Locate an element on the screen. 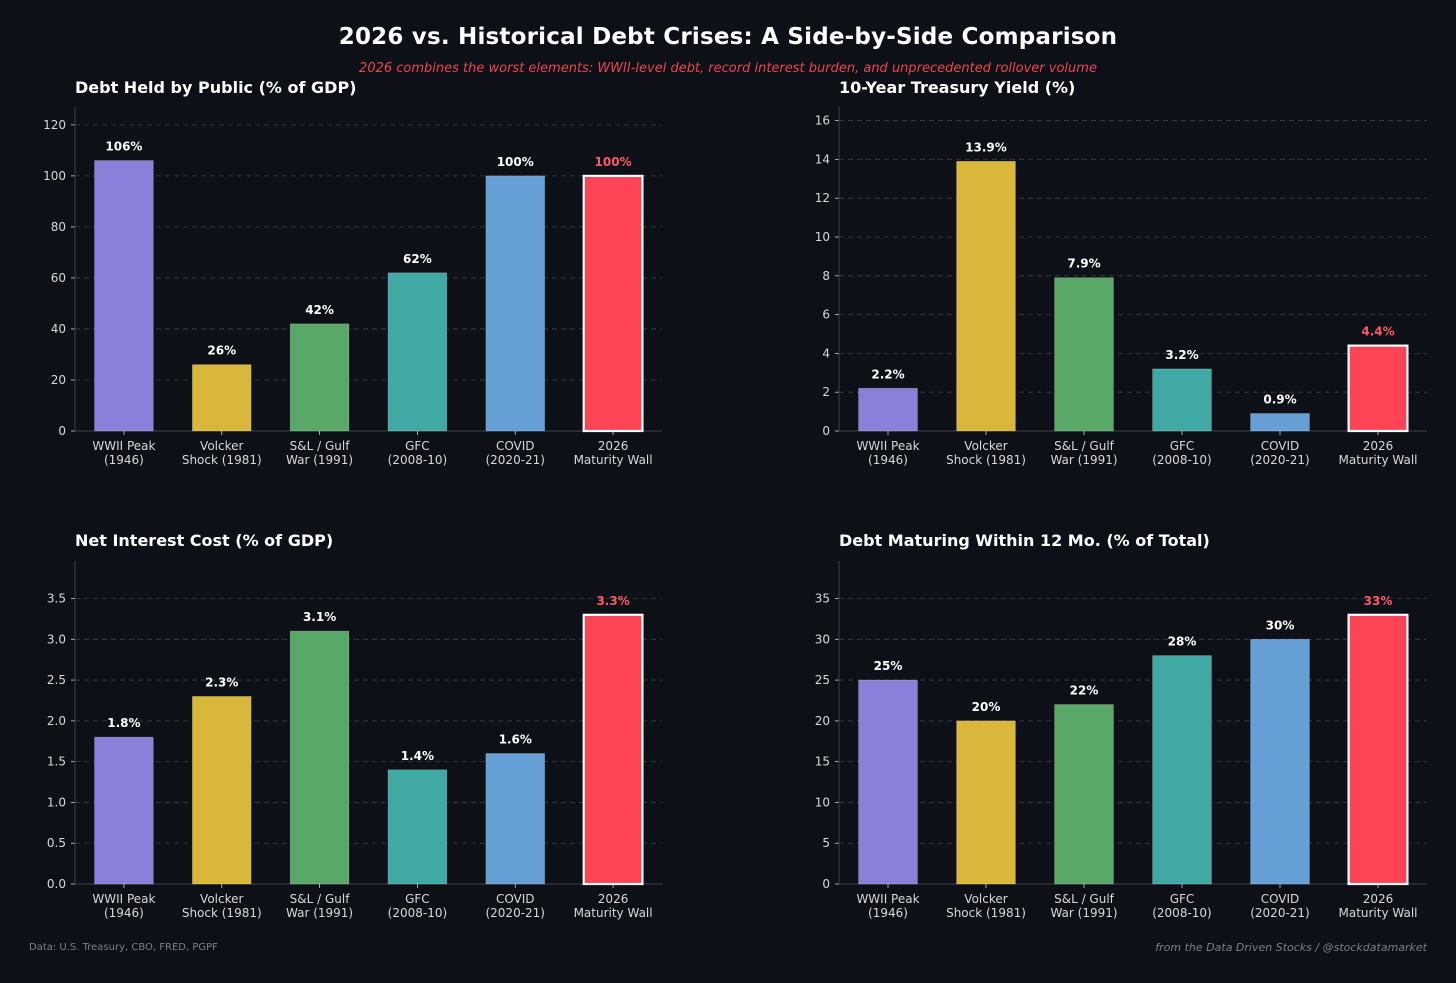 The width and height of the screenshot is (1456, 983). bar-value-label: 1.8% is located at coordinates (123, 723).